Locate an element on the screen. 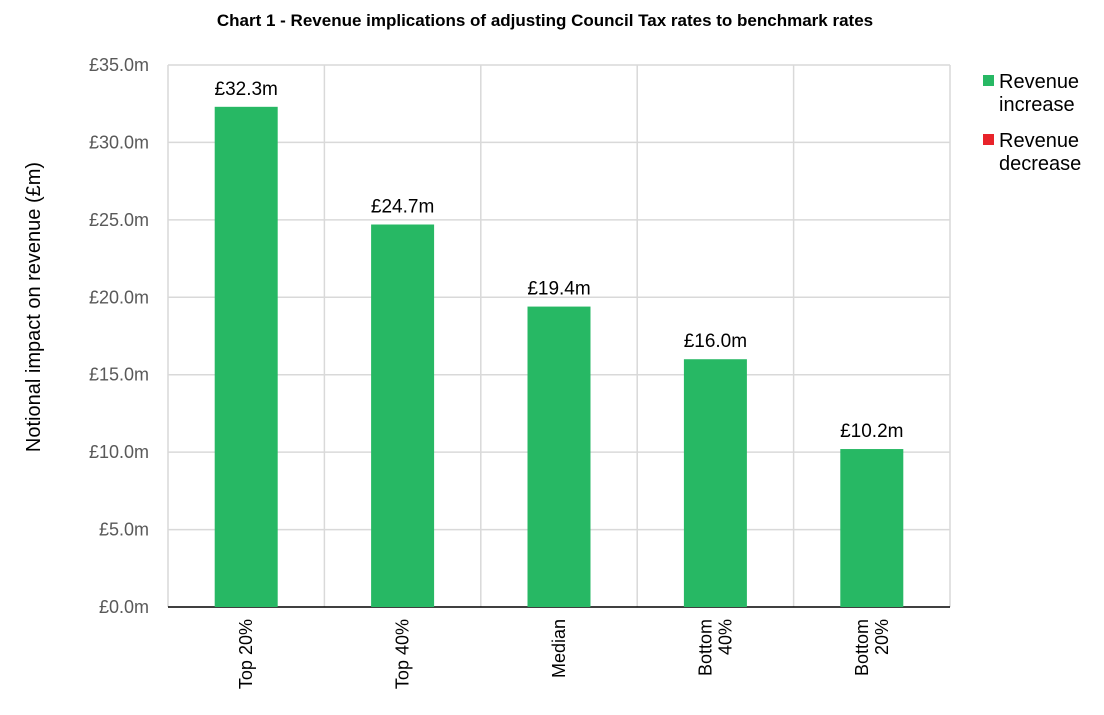 The width and height of the screenshot is (1104, 715). x-category-label-3-0: Bottom is located at coordinates (705, 647).